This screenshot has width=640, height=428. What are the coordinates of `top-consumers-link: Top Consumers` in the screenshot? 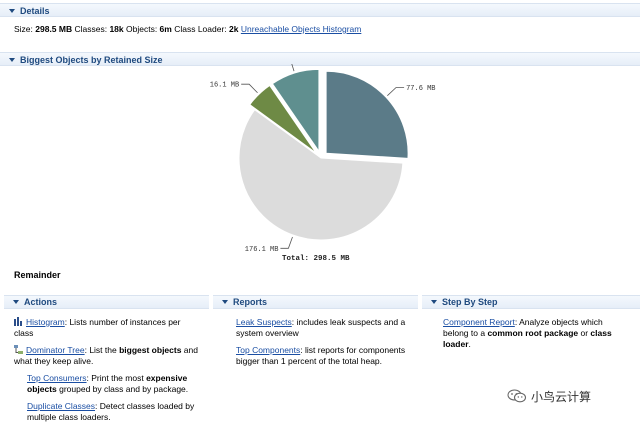 It's located at (57, 378).